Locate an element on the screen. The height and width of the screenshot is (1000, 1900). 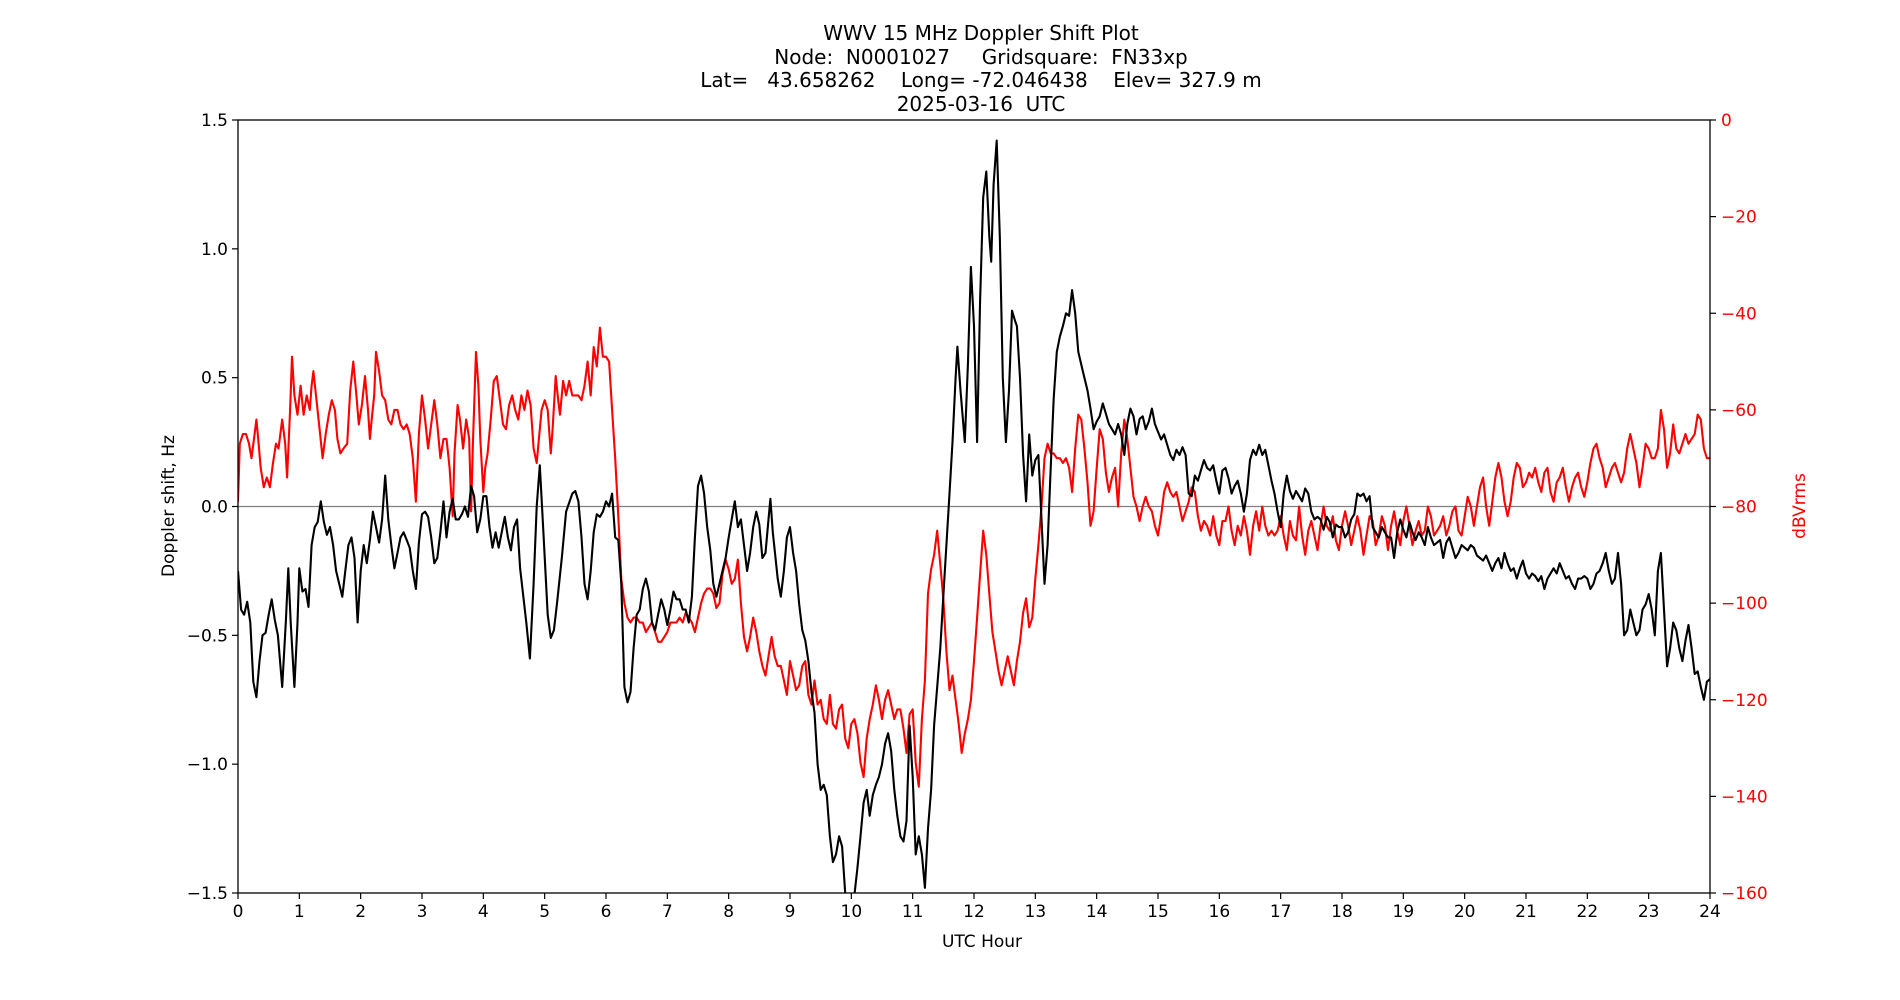
x-tick-label: 9 is located at coordinates (790, 912).